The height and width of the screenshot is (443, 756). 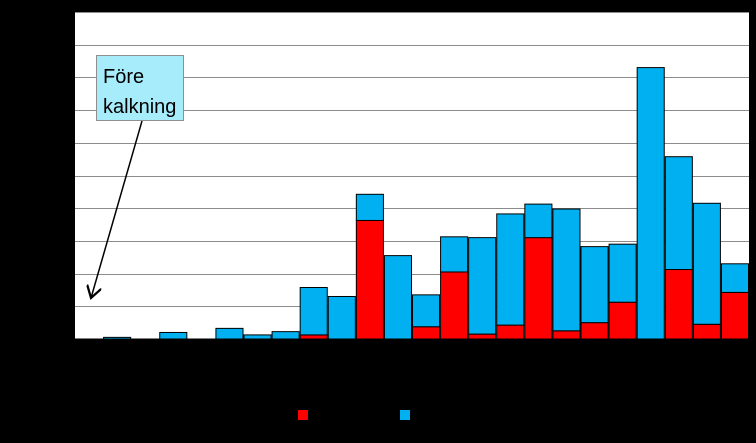 What do you see at coordinates (303, 415) in the screenshot?
I see `legend-swatch-red` at bounding box center [303, 415].